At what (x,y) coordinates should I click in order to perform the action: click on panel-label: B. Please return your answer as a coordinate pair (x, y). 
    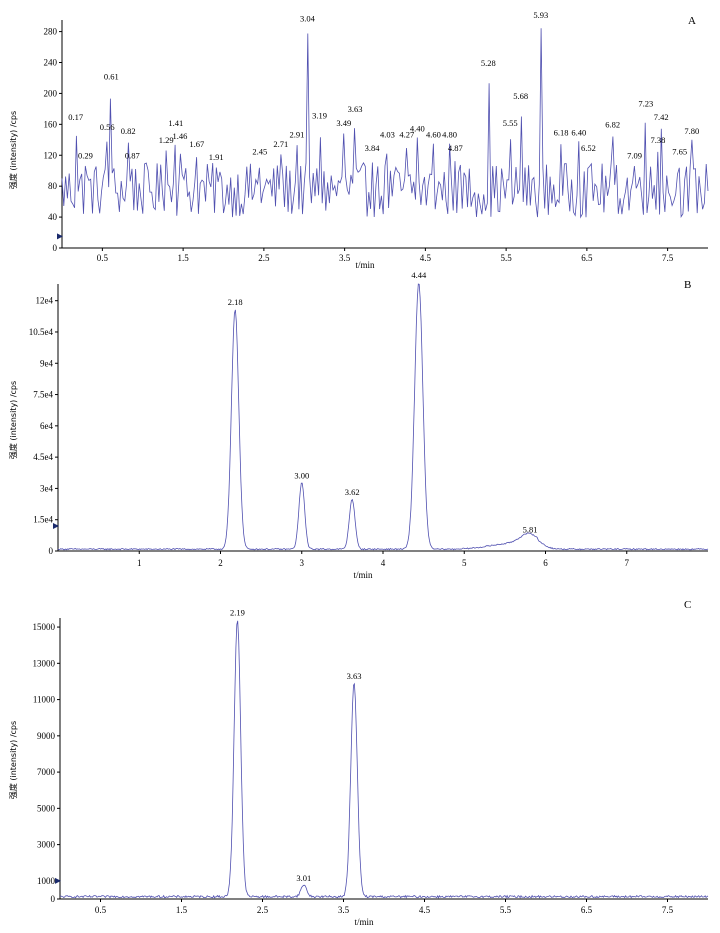
    Looking at the image, I should click on (687, 285).